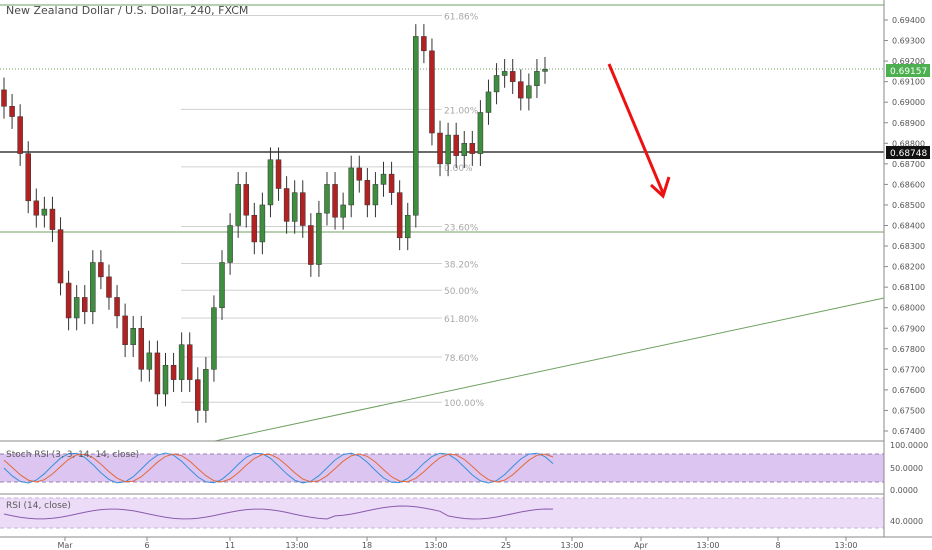 The image size is (932, 550). What do you see at coordinates (908, 164) in the screenshot?
I see `price-tick-label: 0.68700` at bounding box center [908, 164].